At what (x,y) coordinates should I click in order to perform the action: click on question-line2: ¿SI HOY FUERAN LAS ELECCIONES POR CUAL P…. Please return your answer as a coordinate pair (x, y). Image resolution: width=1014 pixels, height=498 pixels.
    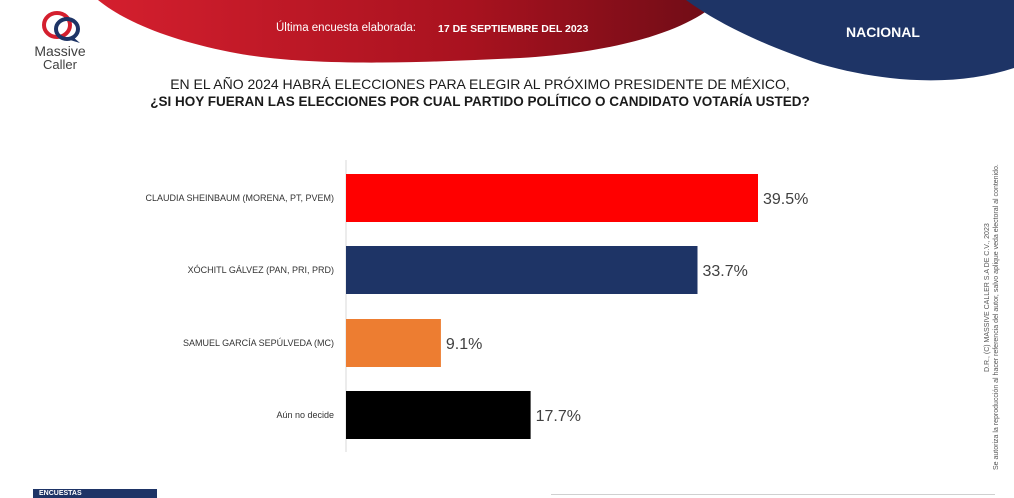
    Looking at the image, I should click on (480, 101).